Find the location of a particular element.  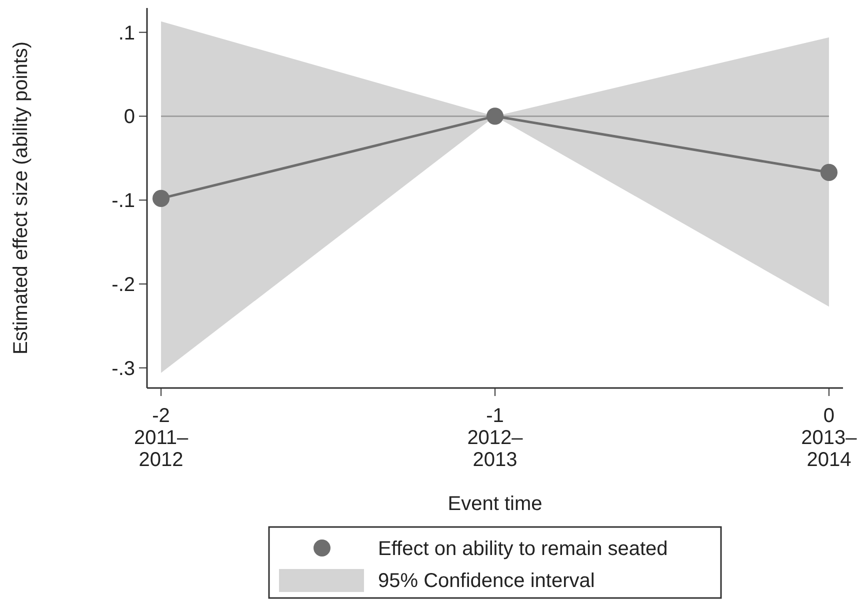

x-axis-title: Event time is located at coordinates (495, 504).